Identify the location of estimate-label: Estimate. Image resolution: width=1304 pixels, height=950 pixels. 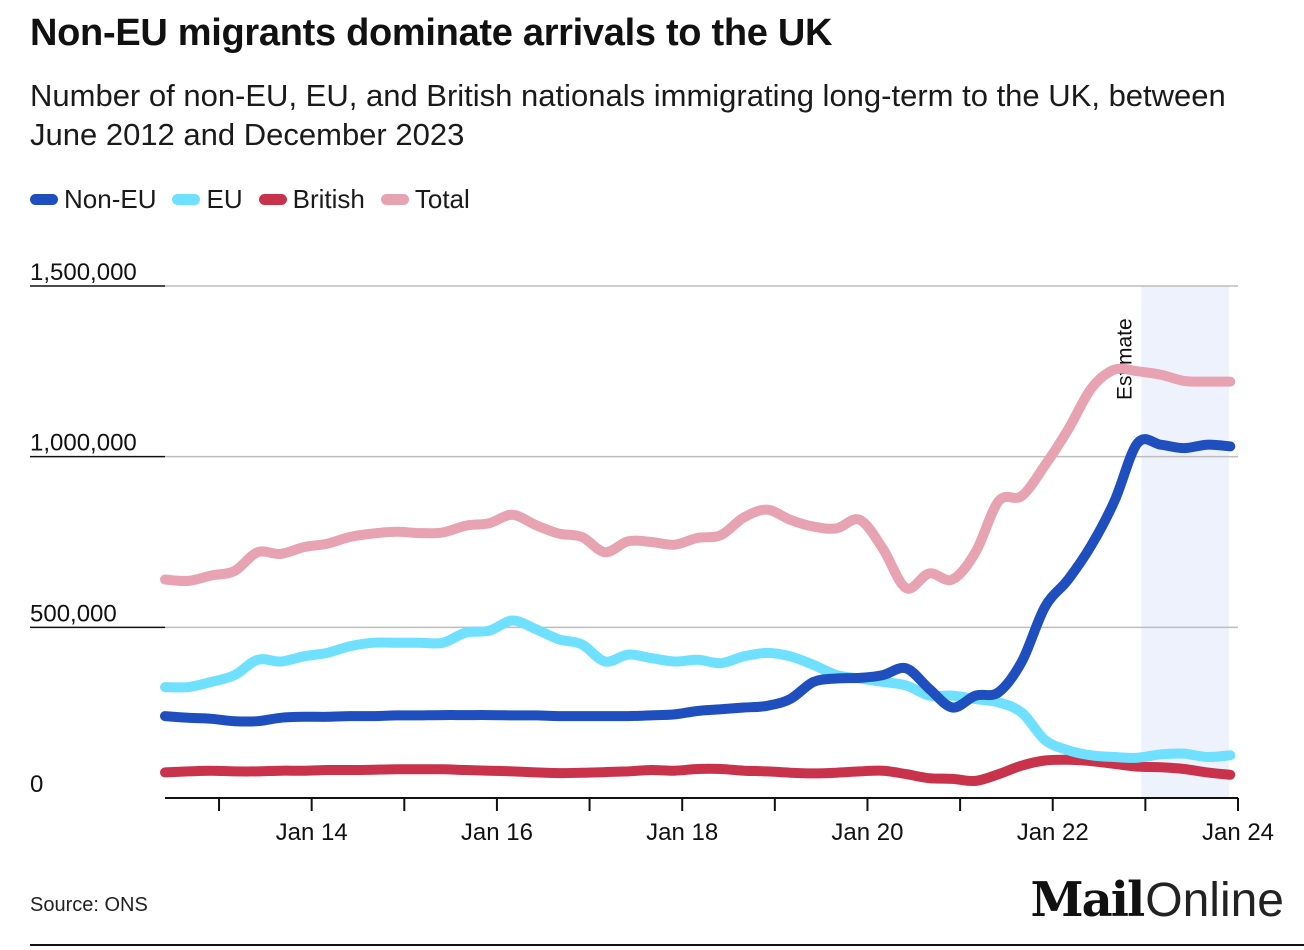
(1124, 359).